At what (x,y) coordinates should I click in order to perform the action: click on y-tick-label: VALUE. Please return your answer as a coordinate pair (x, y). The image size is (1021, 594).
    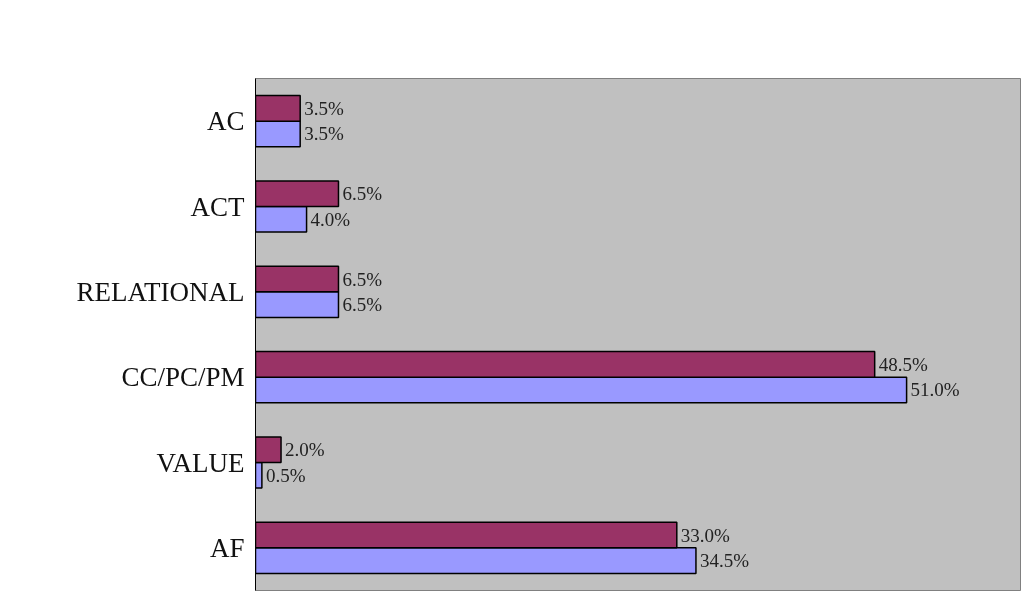
    Looking at the image, I should click on (200, 462).